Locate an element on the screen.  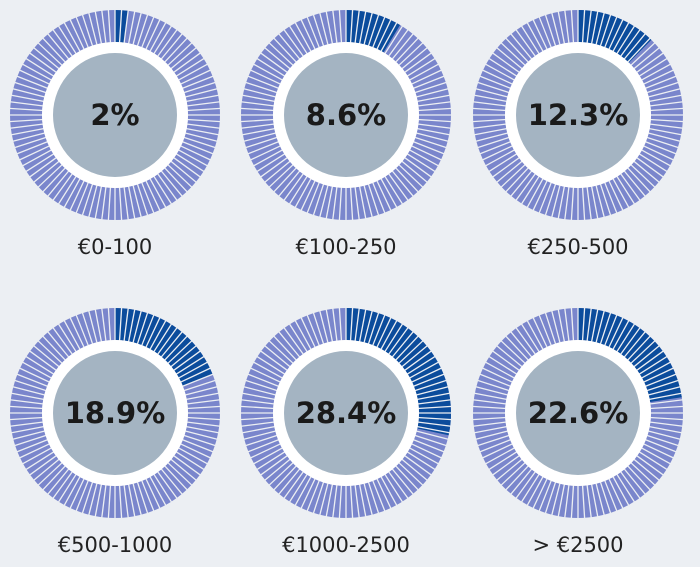
donut: 2% €0-100 is located at coordinates (115, 134).